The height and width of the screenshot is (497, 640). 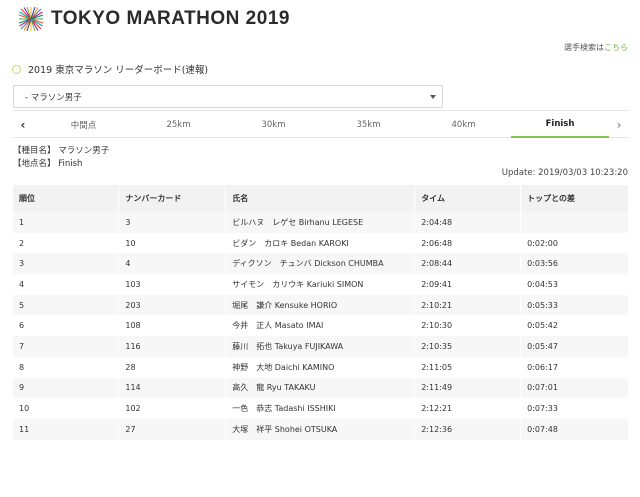 I want to click on chevron-left-icon: ‹, so click(x=23, y=124).